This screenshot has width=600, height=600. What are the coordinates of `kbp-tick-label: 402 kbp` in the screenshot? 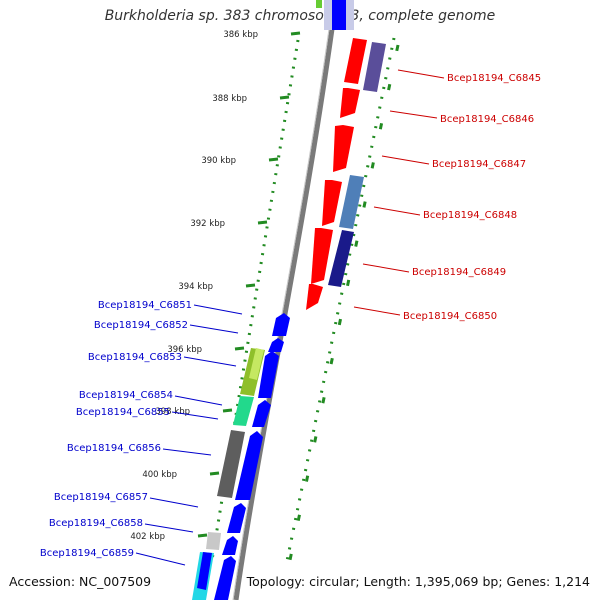 It's located at (147, 537).